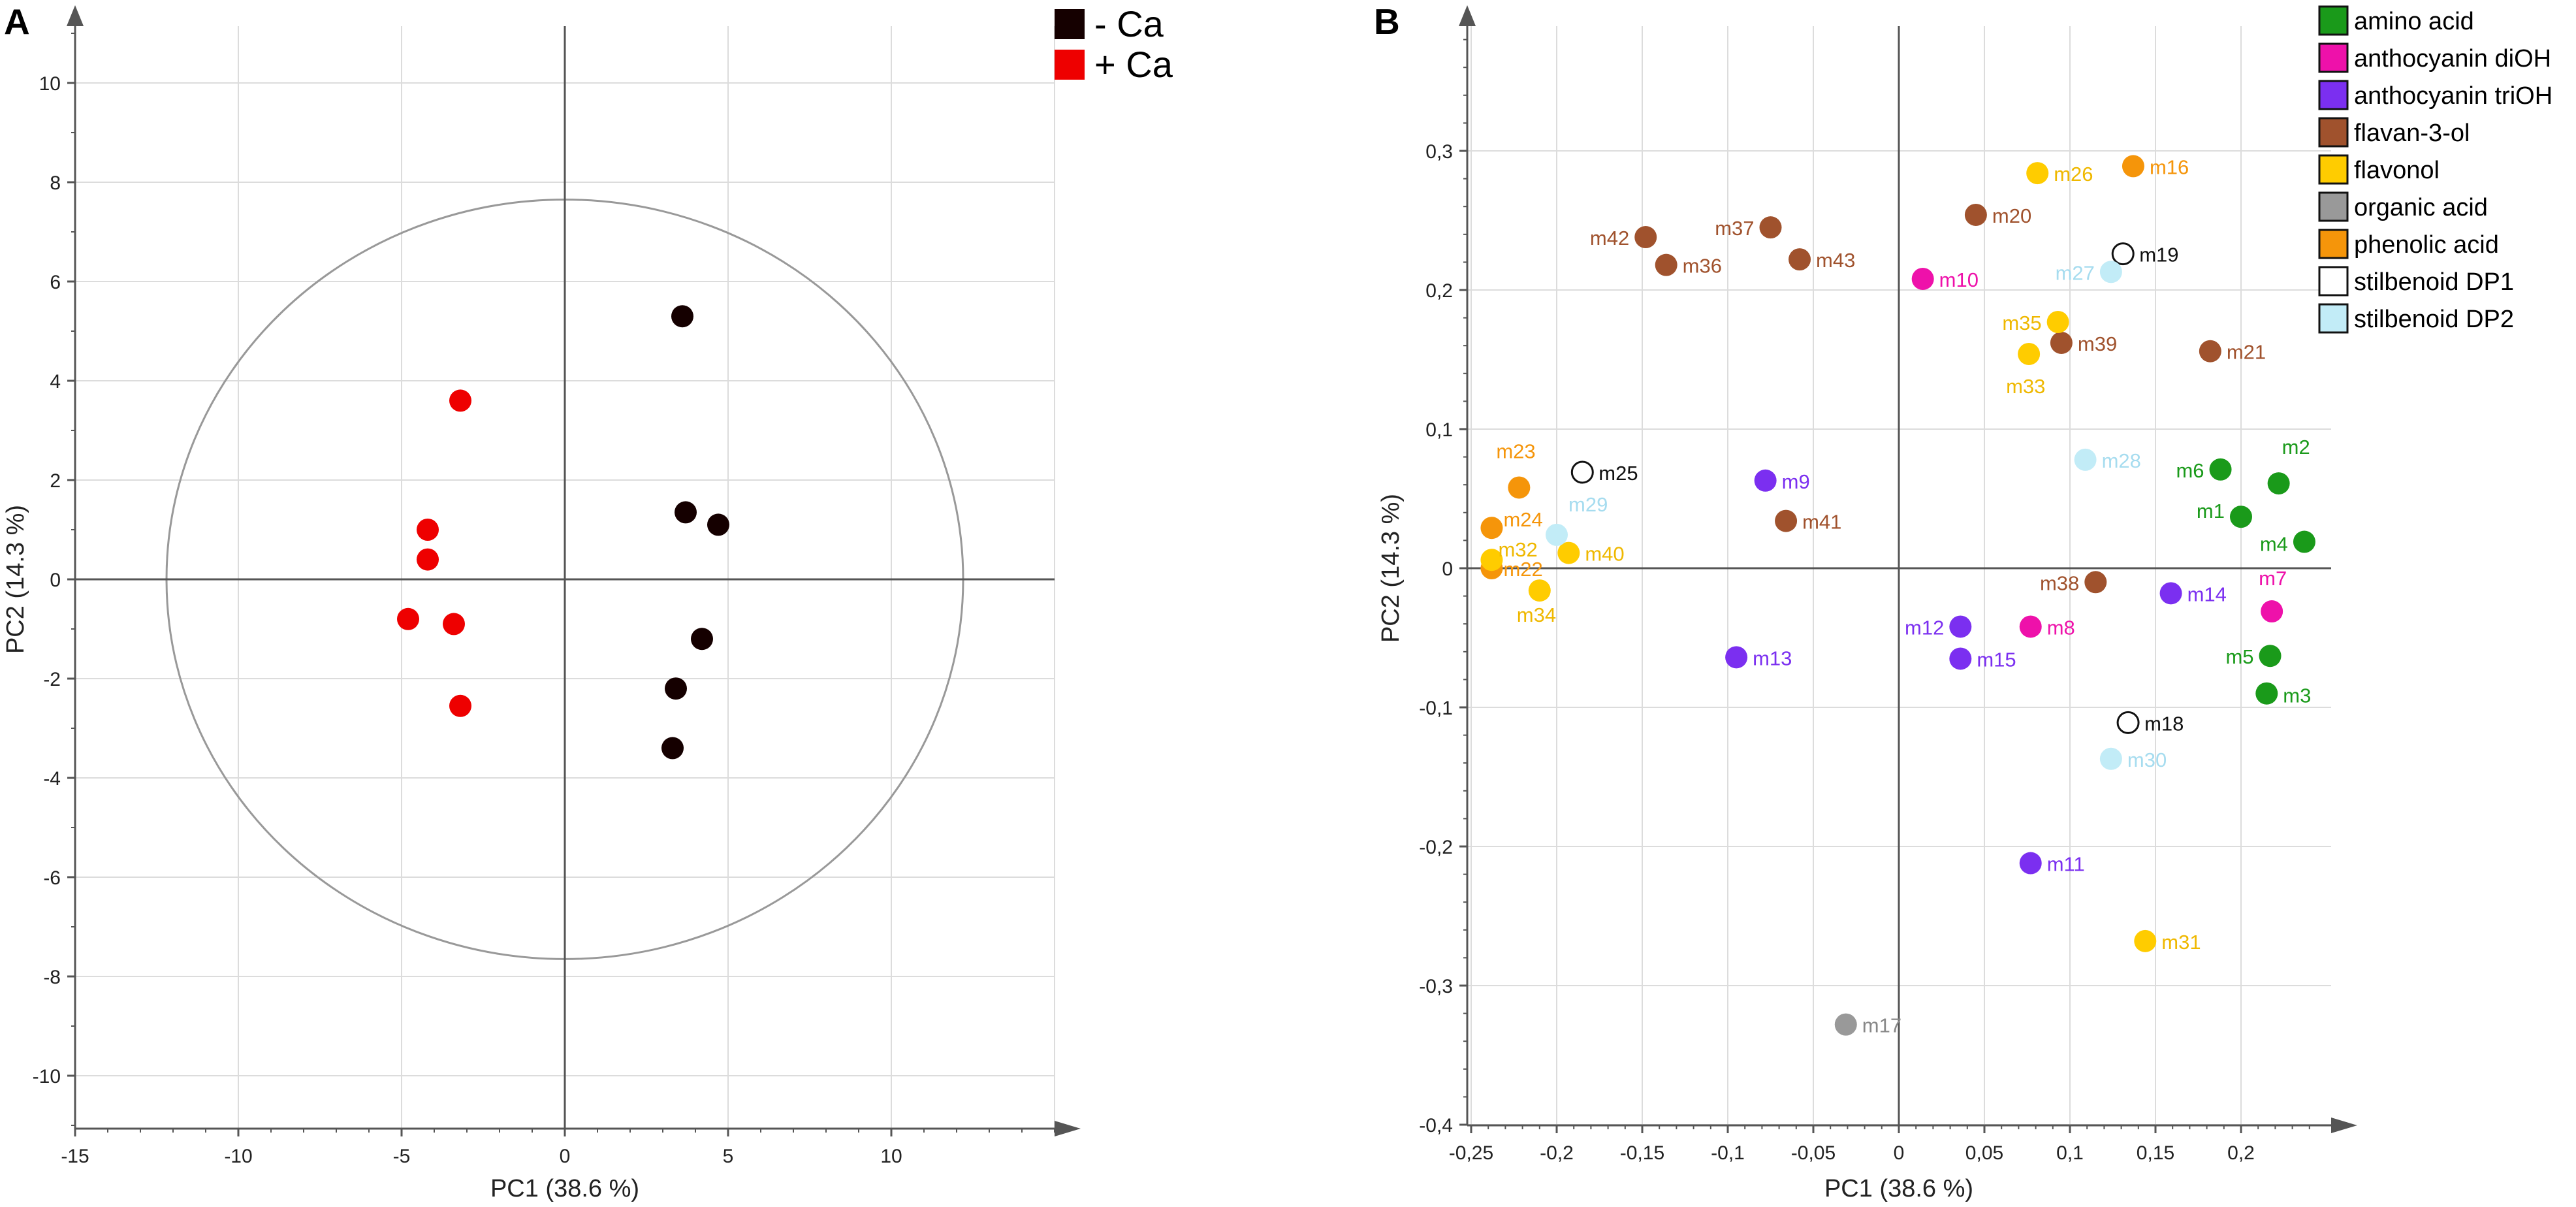 The height and width of the screenshot is (1207, 2576). Describe the element at coordinates (2239, 656) in the screenshot. I see `data-point-label: m5` at that location.